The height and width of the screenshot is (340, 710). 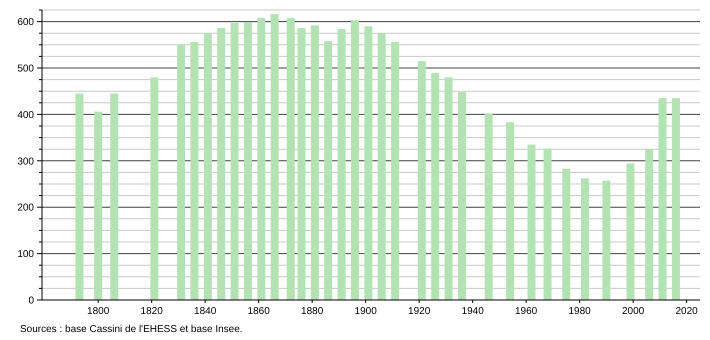 What do you see at coordinates (366, 311) in the screenshot?
I see `x-tick-label: 1900` at bounding box center [366, 311].